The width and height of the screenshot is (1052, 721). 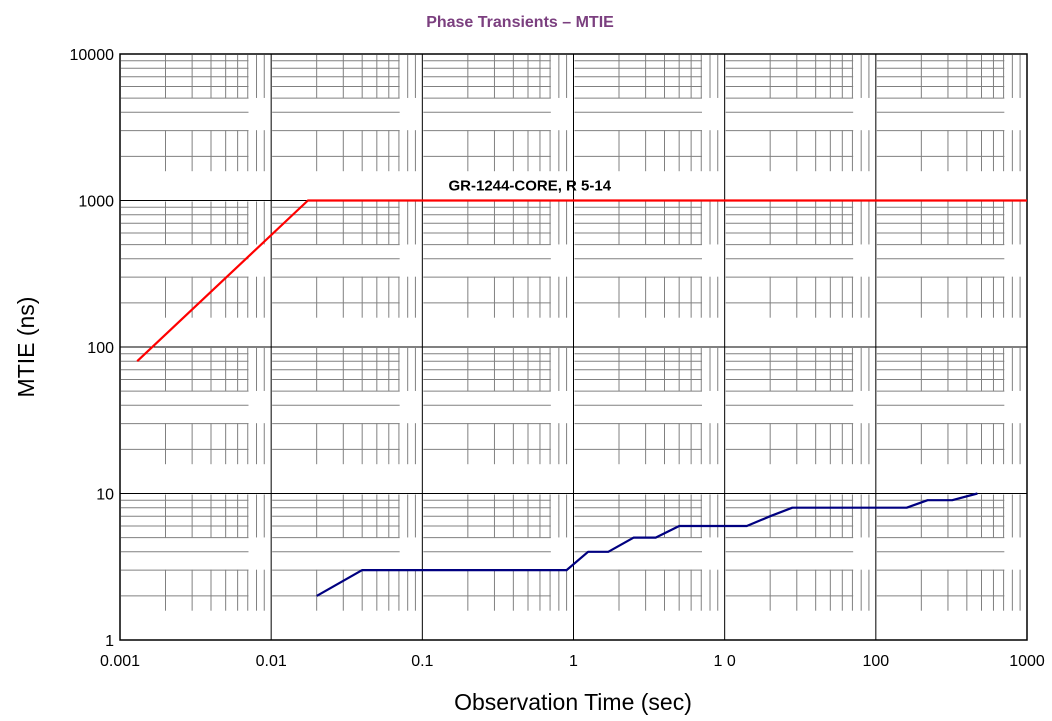 I want to click on x-tick-label: 1000, so click(x=1027, y=661).